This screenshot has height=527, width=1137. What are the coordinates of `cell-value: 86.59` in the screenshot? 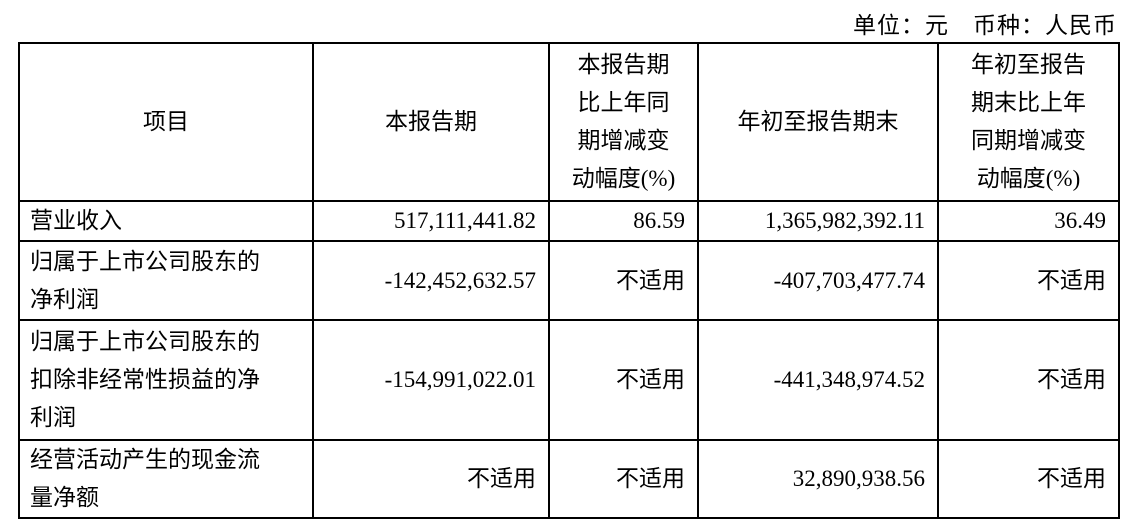 It's located at (623, 221).